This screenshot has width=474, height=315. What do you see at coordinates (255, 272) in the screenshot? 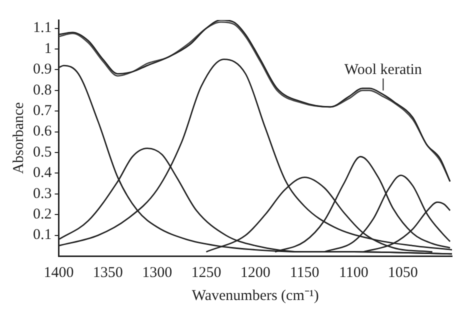
I see `x-tick-label: 1200` at bounding box center [255, 272].